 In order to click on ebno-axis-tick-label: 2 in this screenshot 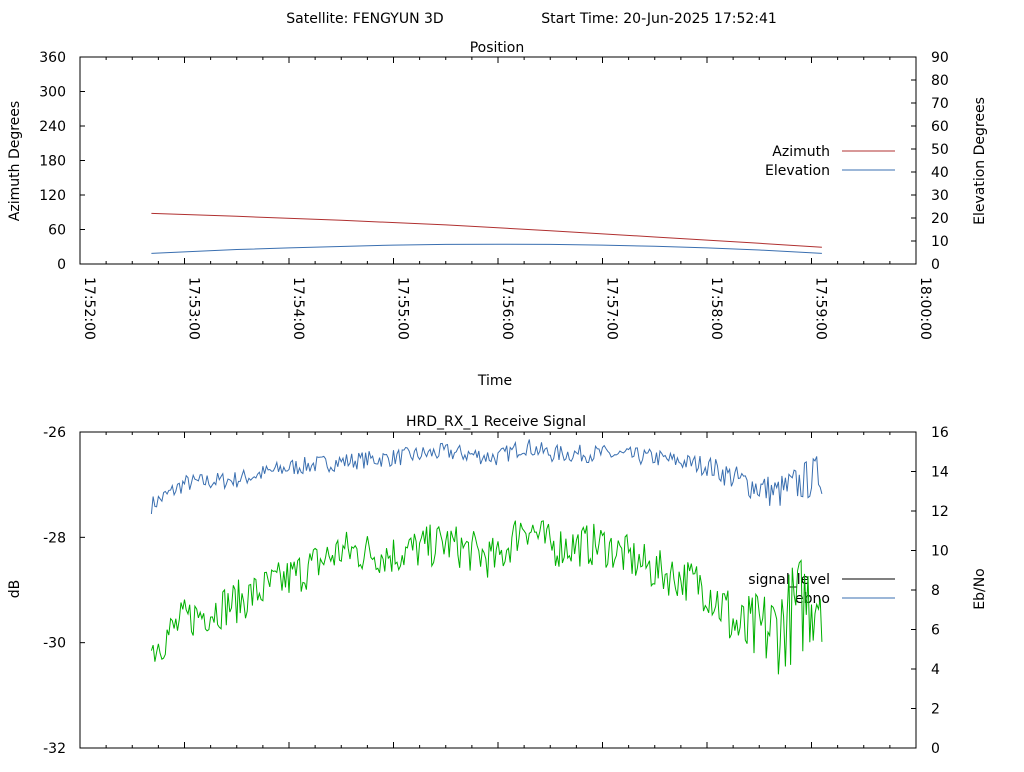, I will do `click(935, 710)`.